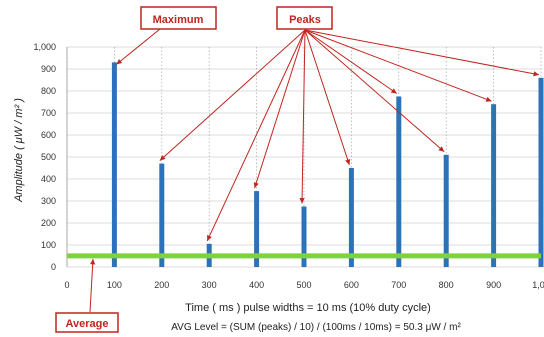 The height and width of the screenshot is (337, 544). I want to click on peaks-callout: Peaks, so click(304, 18).